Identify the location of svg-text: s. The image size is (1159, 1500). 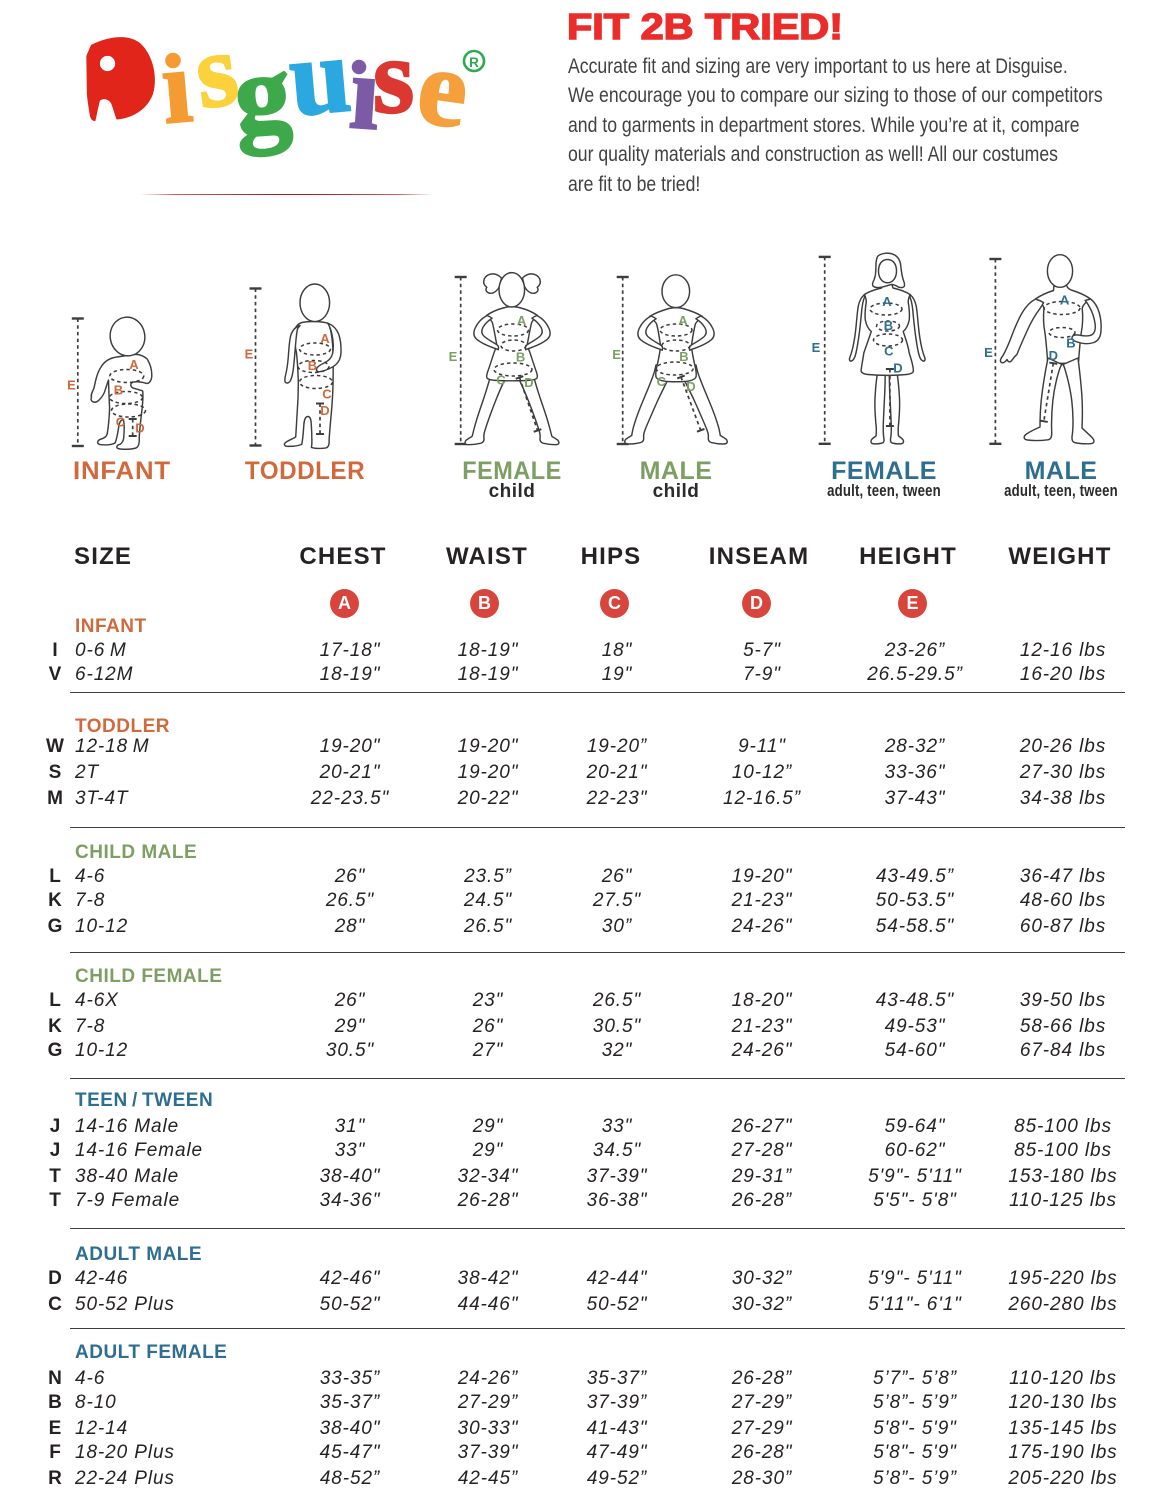
(393, 76).